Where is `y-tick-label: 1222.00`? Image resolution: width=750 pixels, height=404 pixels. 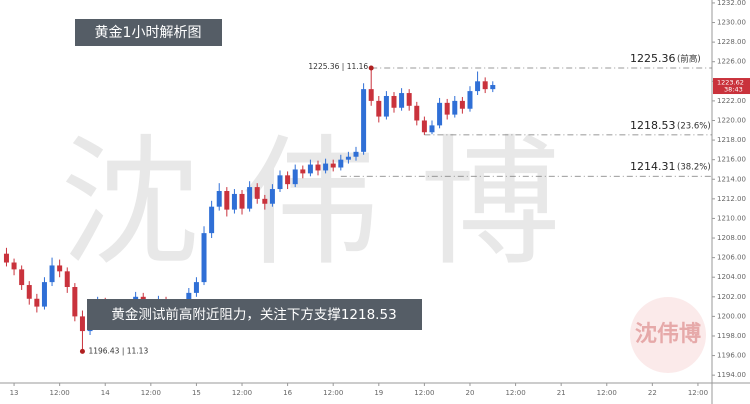 y-tick-label: 1222.00 is located at coordinates (731, 101).